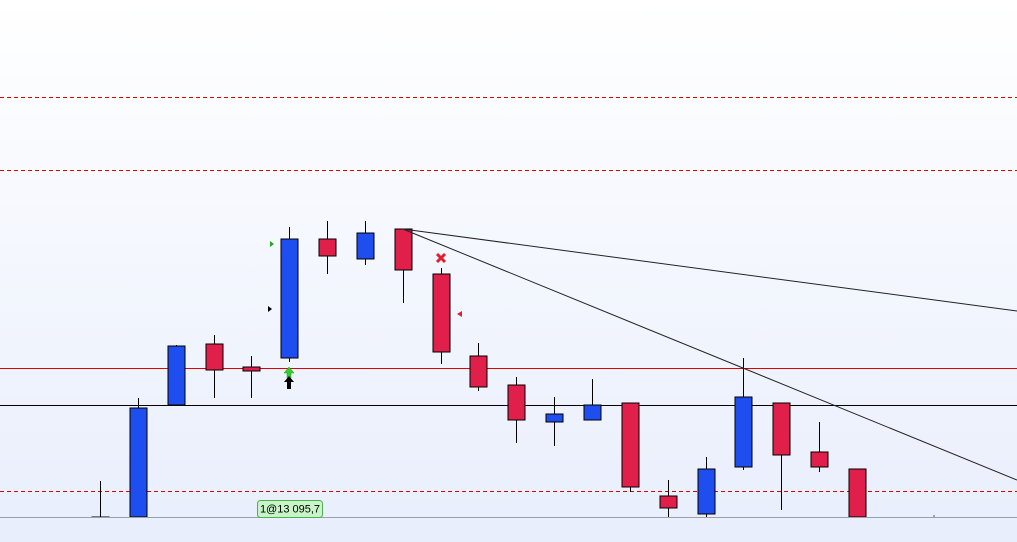  What do you see at coordinates (441, 258) in the screenshot?
I see `exit-marker` at bounding box center [441, 258].